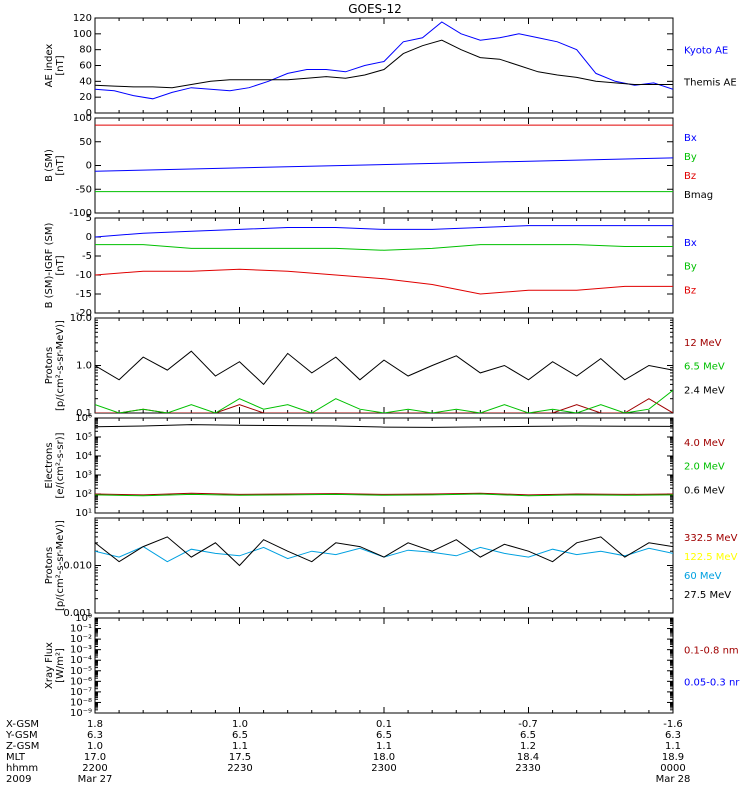 The width and height of the screenshot is (750, 800). What do you see at coordinates (16, 757) in the screenshot?
I see `footer-row-label: MLT` at bounding box center [16, 757].